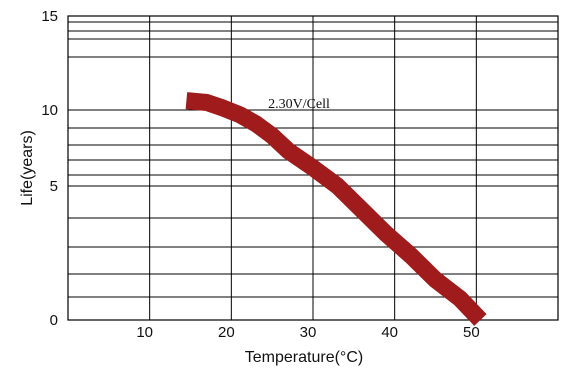 Image resolution: width=561 pixels, height=370 pixels. What do you see at coordinates (27, 168) in the screenshot?
I see `y-axis-label: Life(years)` at bounding box center [27, 168].